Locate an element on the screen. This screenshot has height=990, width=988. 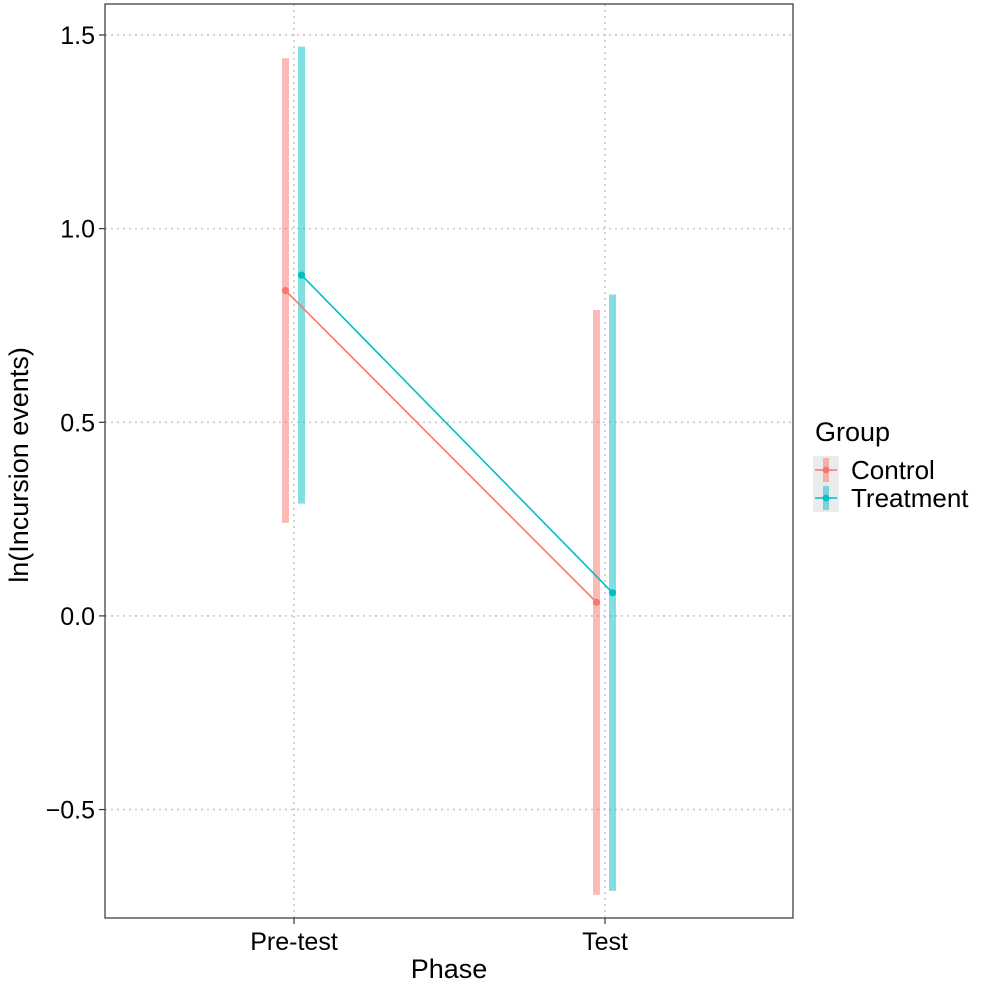
y-tick-layer: −0.5 0.0 0.5 1.0 1.5 is located at coordinates (75, 423).